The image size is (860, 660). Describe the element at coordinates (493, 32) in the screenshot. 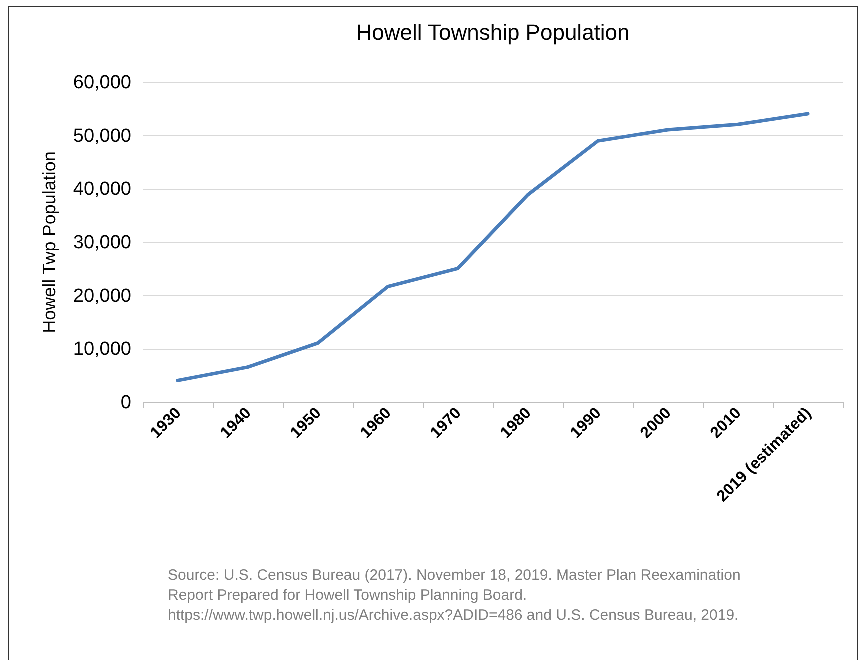

I see `chart-title: Howell Township Population` at that location.